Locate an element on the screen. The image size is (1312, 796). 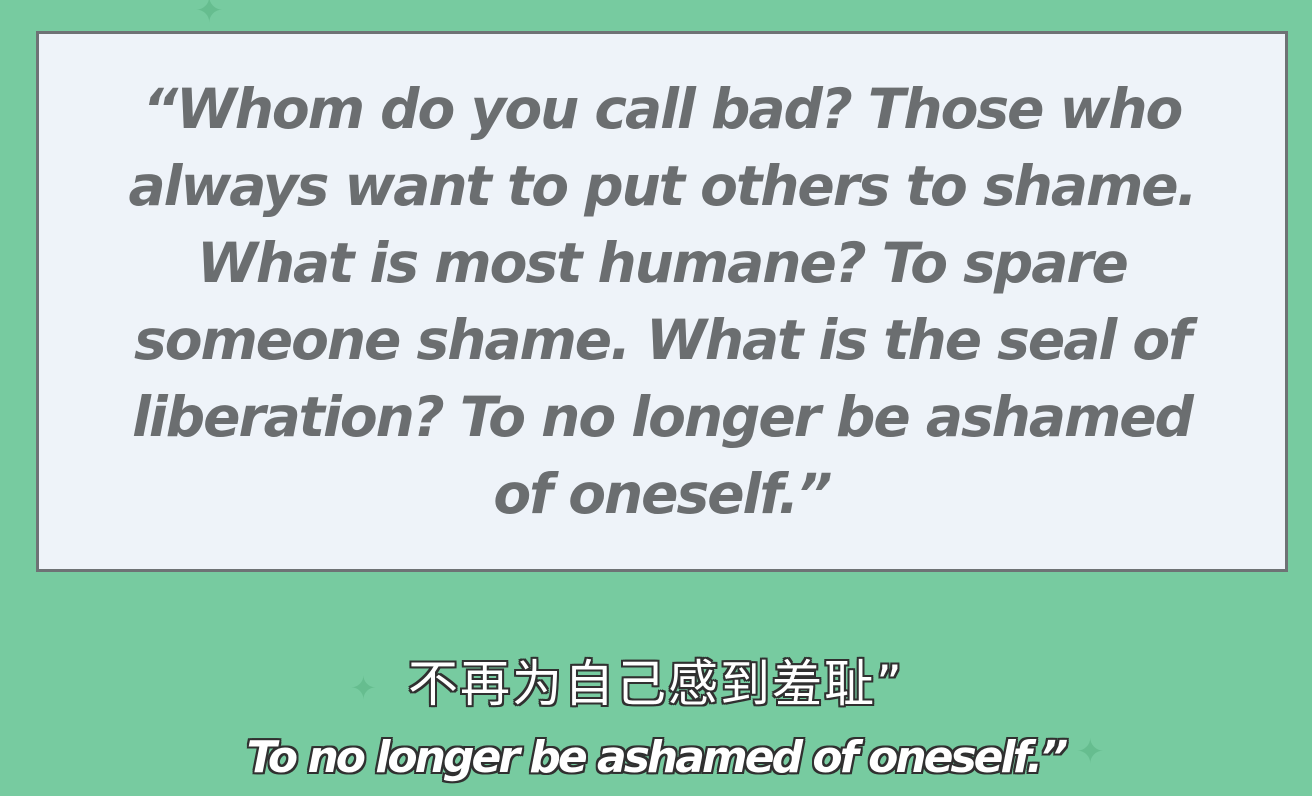
subtitle-chinese: 不再为自己感到羞耻” is located at coordinates (656, 684).